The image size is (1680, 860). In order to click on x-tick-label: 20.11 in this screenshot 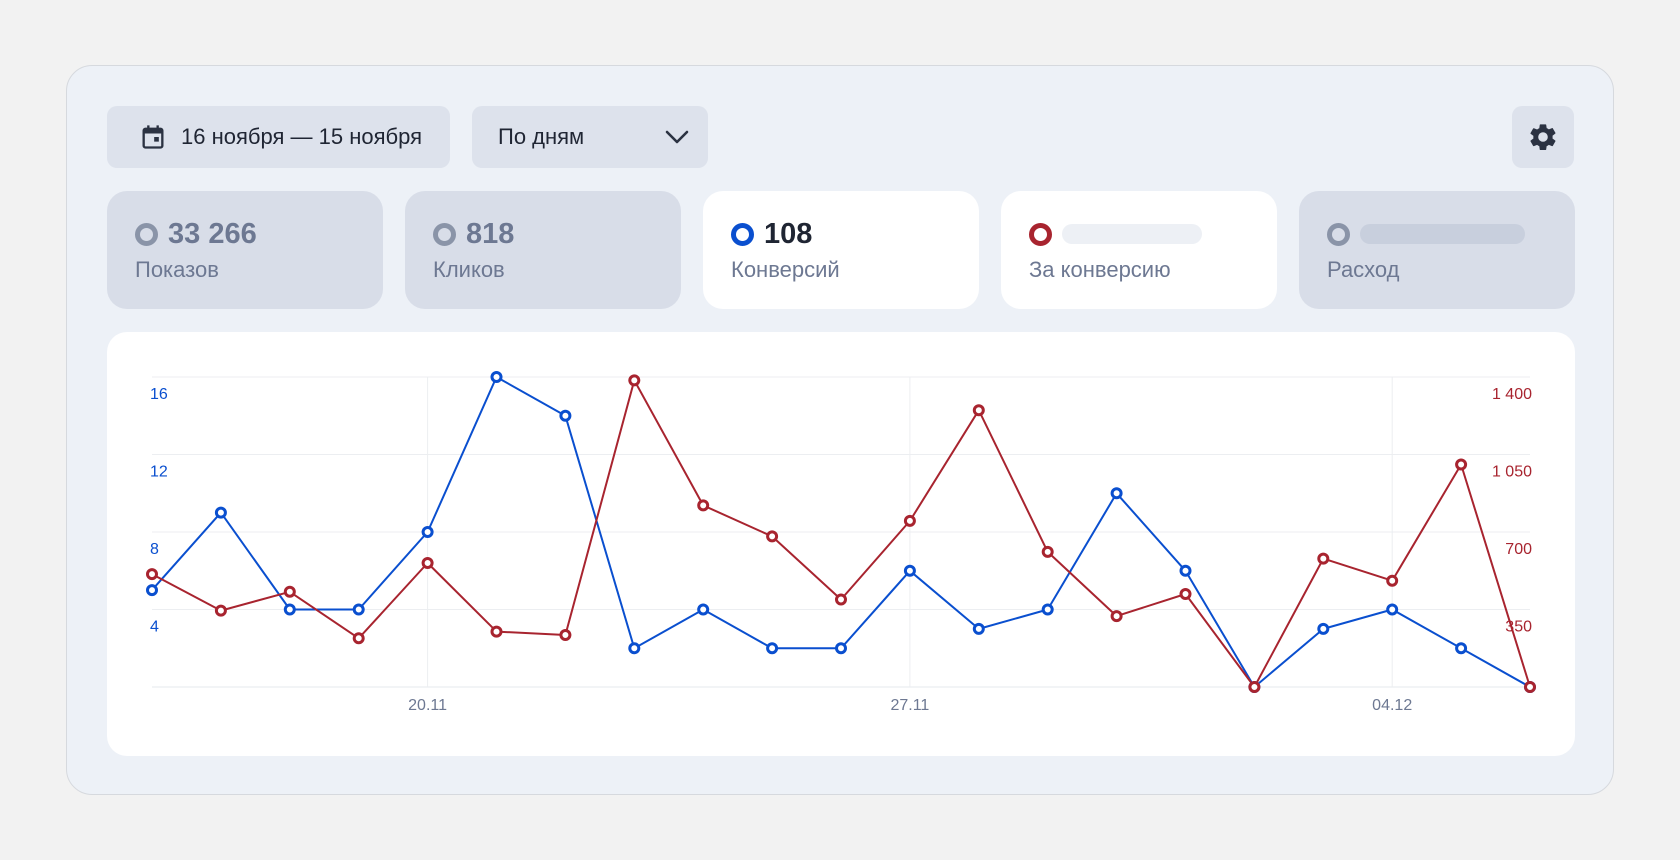, I will do `click(427, 705)`.